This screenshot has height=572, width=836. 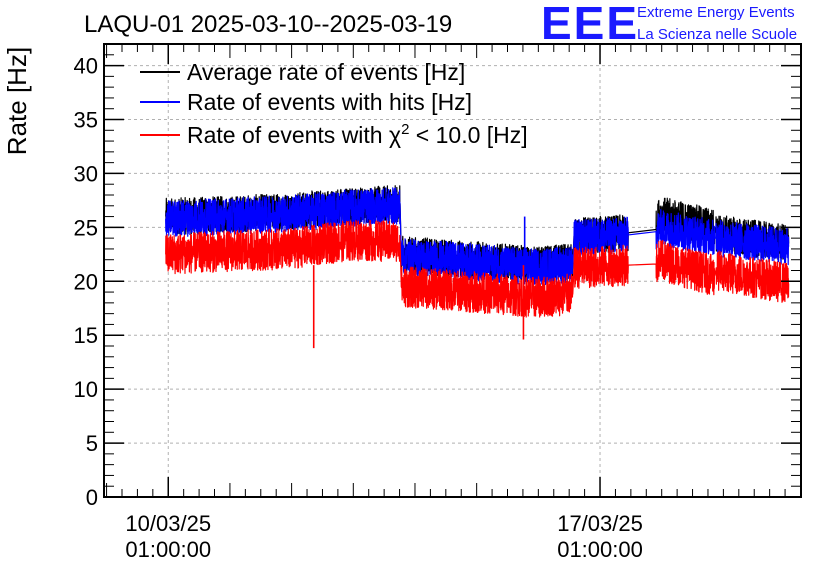 What do you see at coordinates (468, 135) in the screenshot?
I see `legend-label-part: < 10.0 [Hz]` at bounding box center [468, 135].